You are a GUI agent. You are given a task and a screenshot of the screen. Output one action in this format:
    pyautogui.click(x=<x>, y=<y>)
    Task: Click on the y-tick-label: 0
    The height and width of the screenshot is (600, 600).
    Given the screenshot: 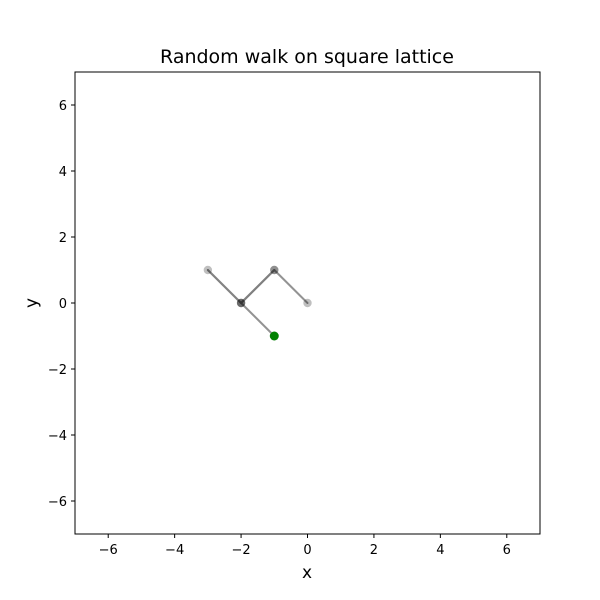 What is the action you would take?
    pyautogui.click(x=63, y=304)
    